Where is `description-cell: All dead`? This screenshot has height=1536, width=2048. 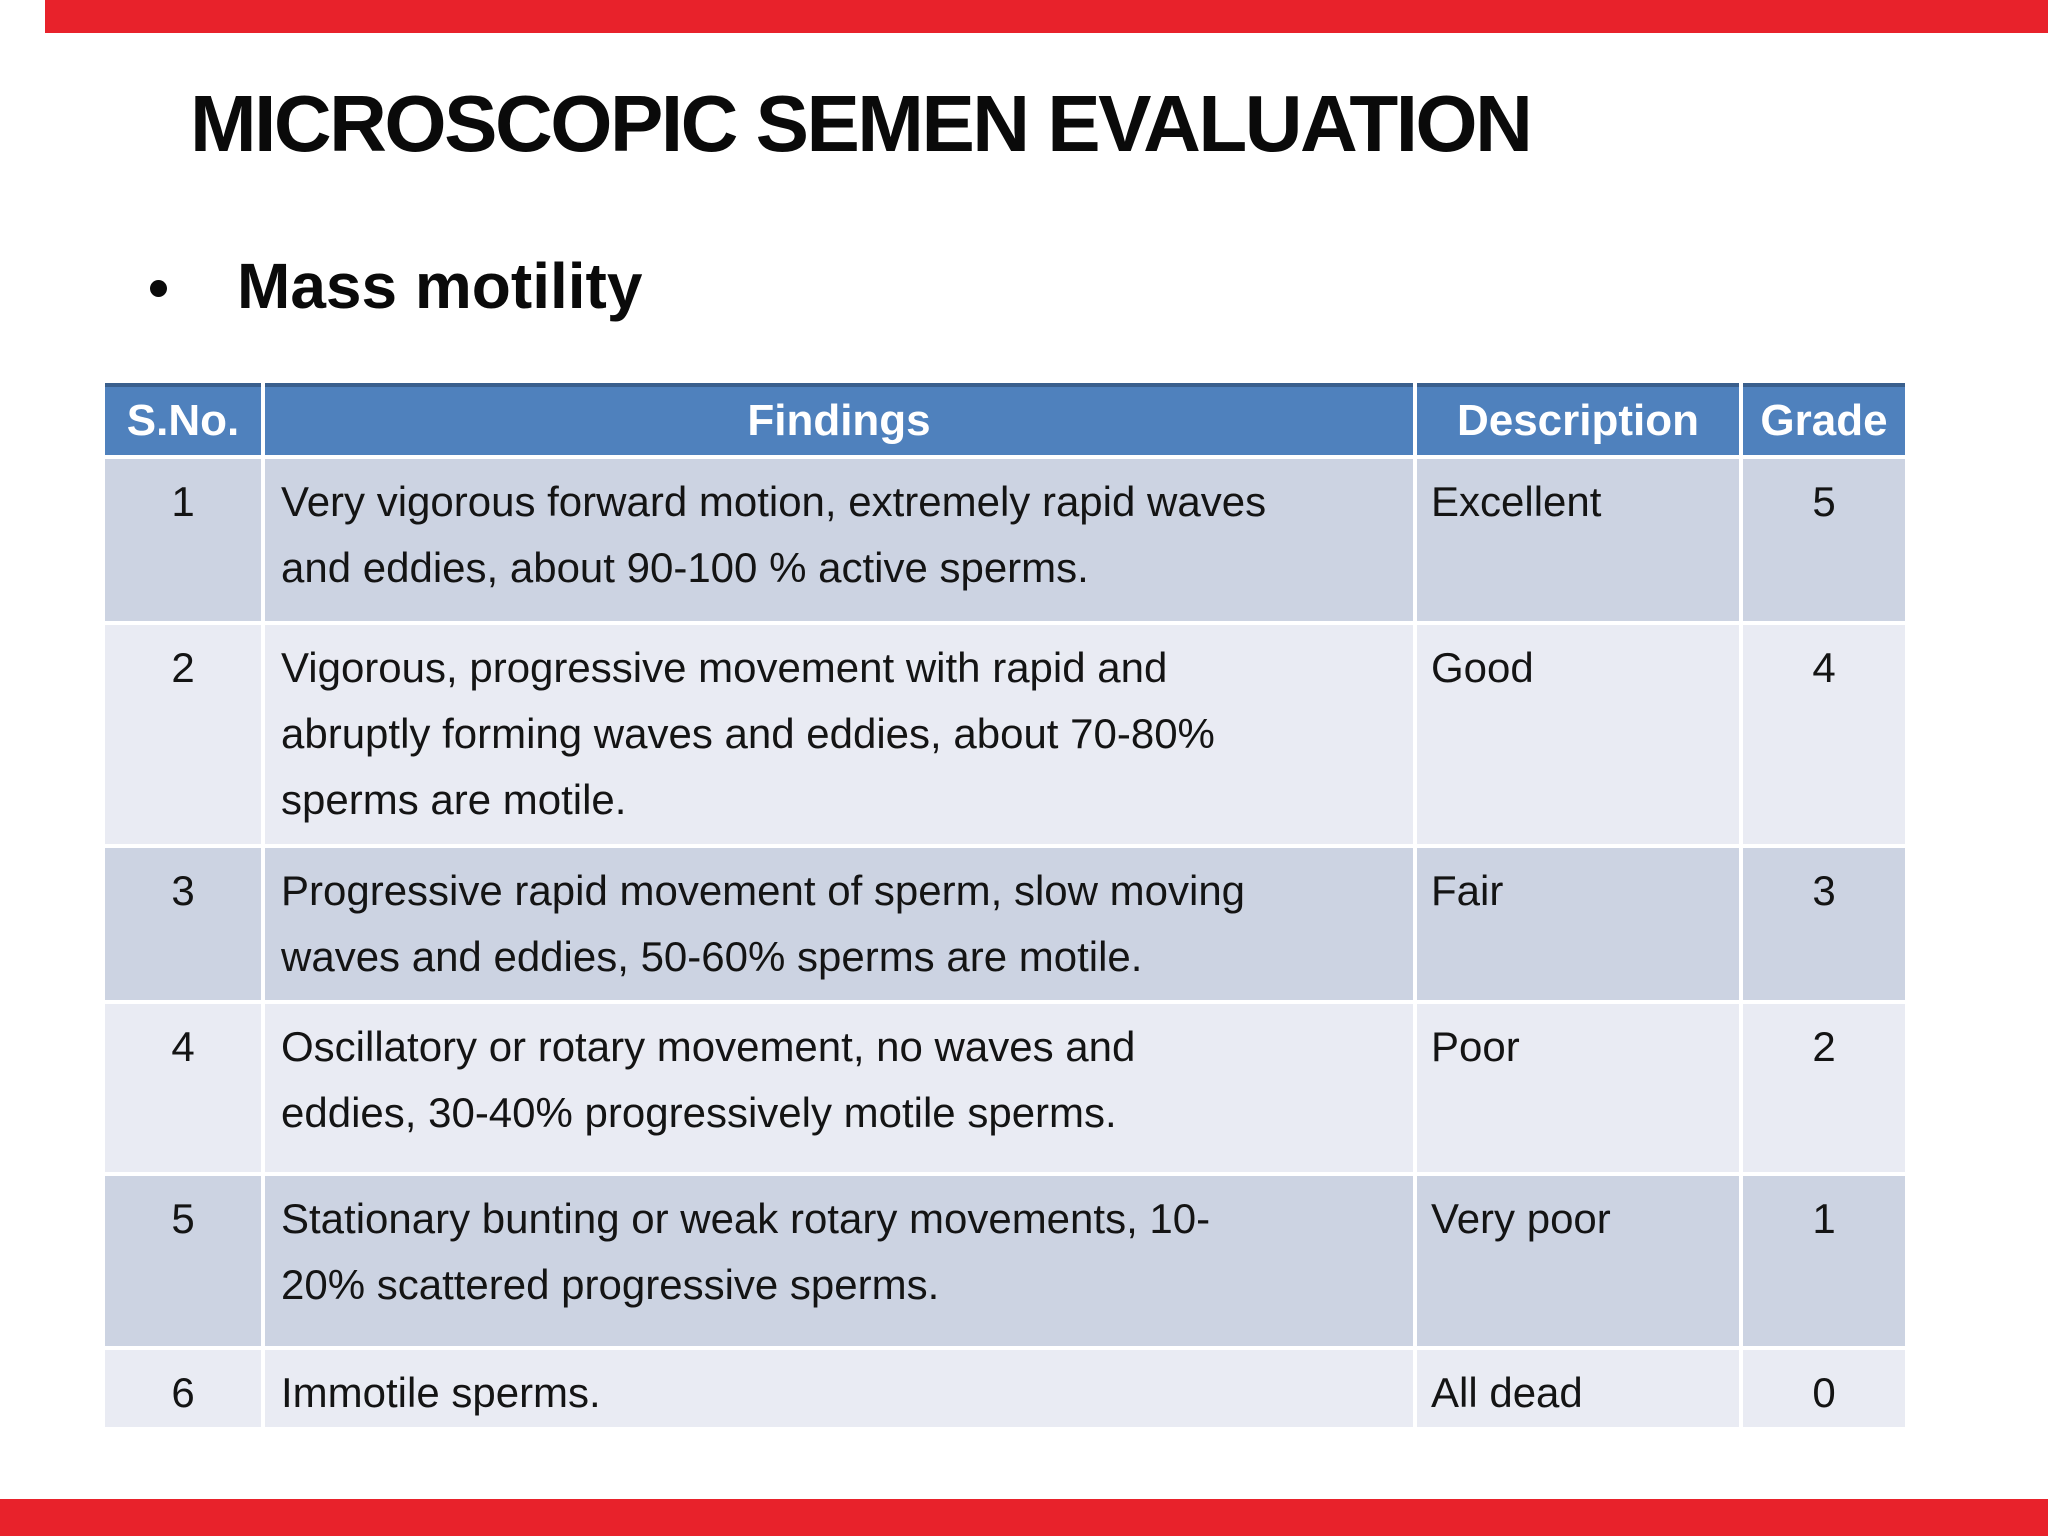
description-cell: All dead is located at coordinates (1578, 1388).